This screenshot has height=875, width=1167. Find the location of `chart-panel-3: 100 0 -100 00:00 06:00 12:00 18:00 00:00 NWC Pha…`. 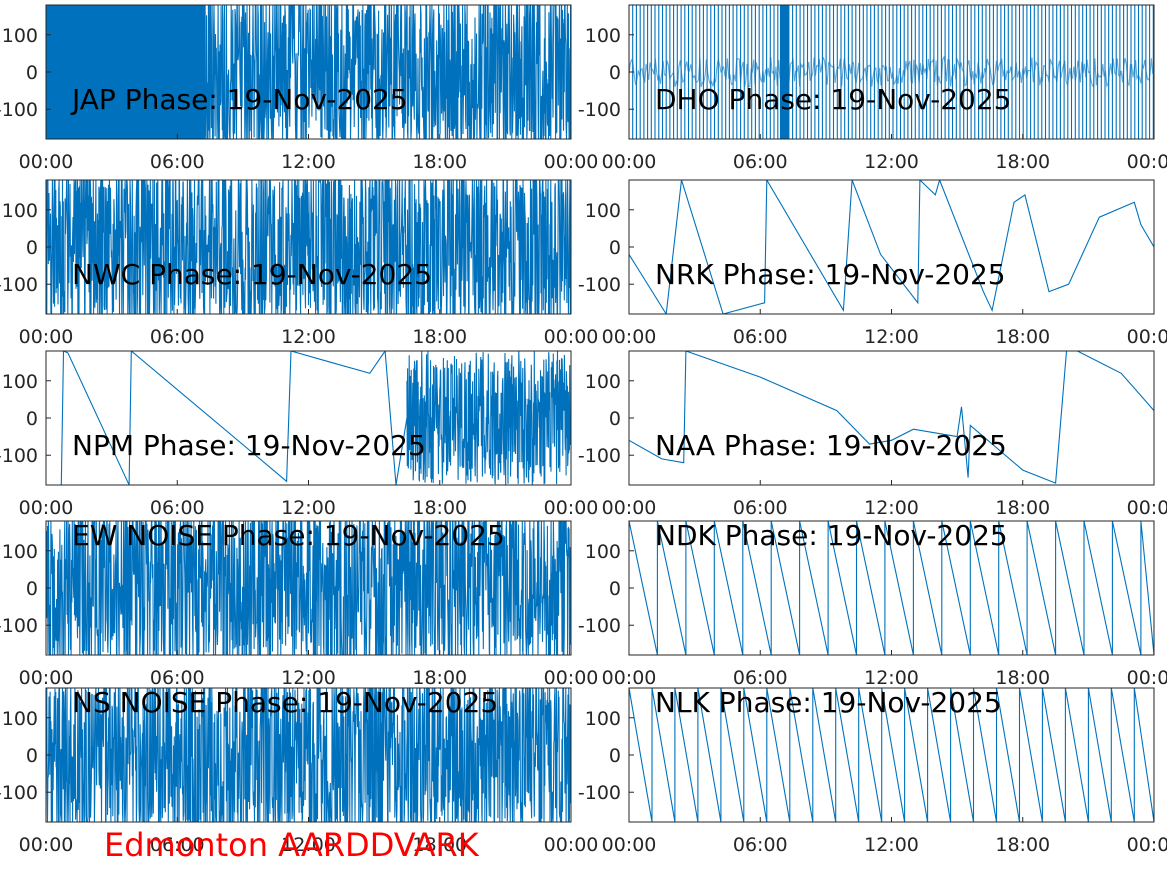

chart-panel-3: 100 0 -100 00:00 06:00 12:00 18:00 00:00 NWC Pha… is located at coordinates (299, 263).